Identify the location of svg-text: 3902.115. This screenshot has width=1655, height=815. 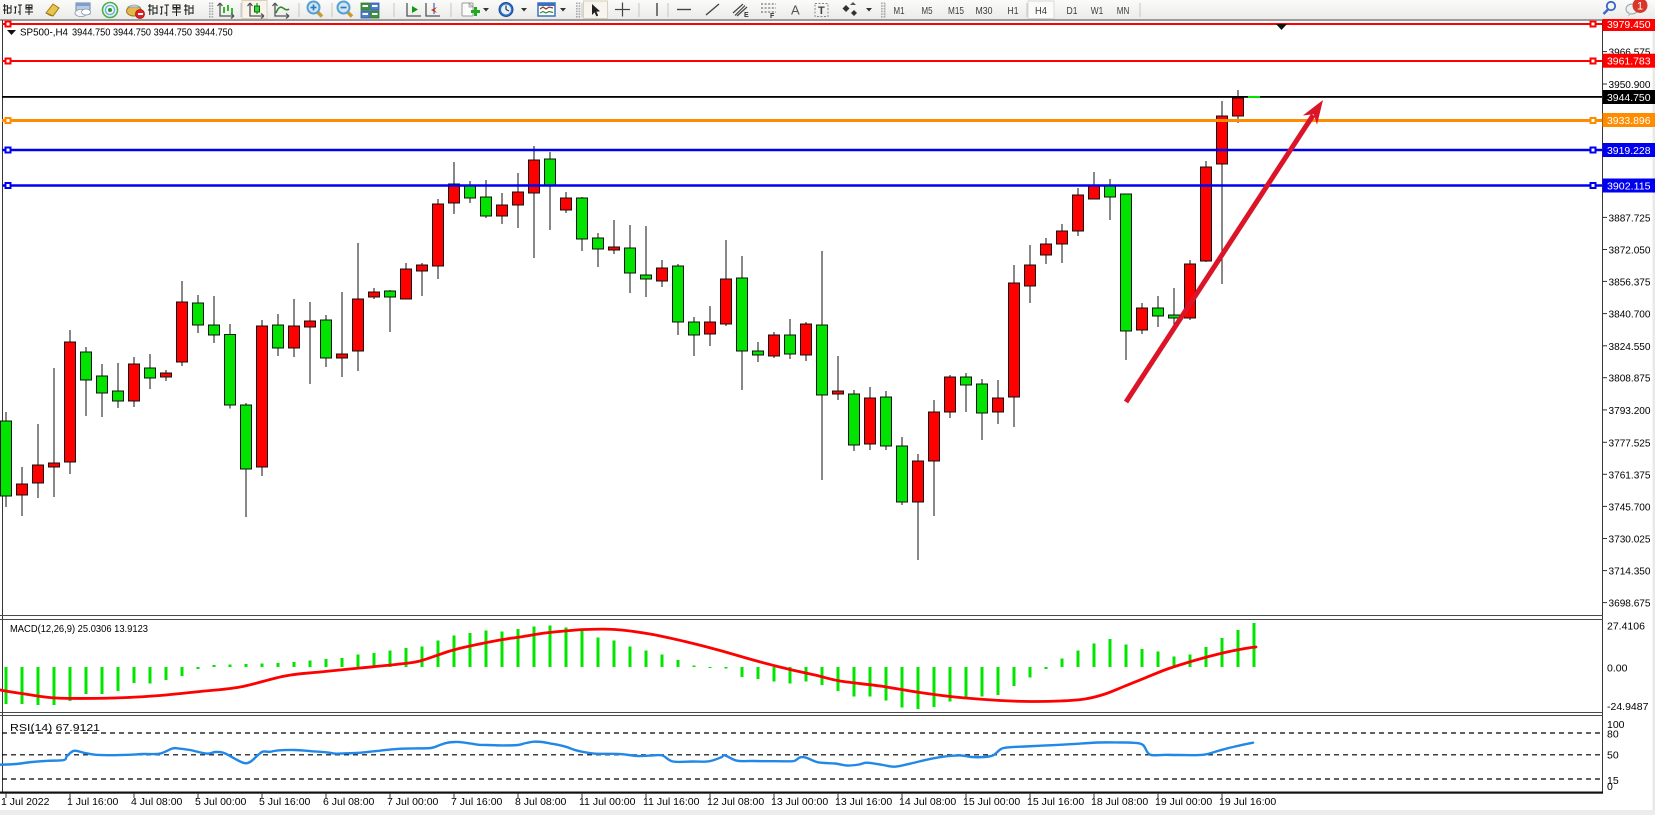
(1629, 187).